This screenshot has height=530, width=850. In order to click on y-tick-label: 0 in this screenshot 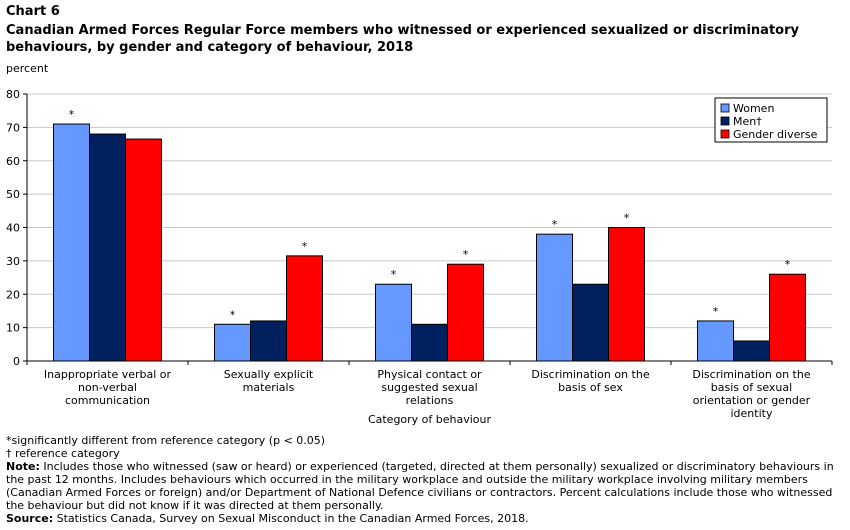, I will do `click(16, 361)`.